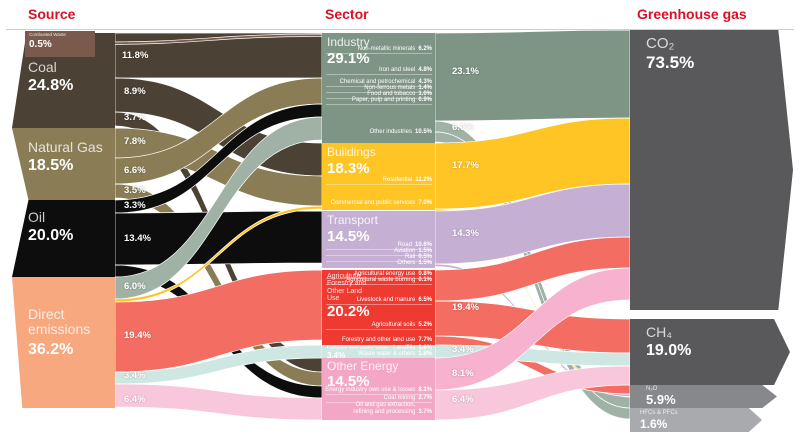 This screenshot has width=800, height=440. Describe the element at coordinates (348, 311) in the screenshot. I see `node-afolu-value: 20.2%` at that location.